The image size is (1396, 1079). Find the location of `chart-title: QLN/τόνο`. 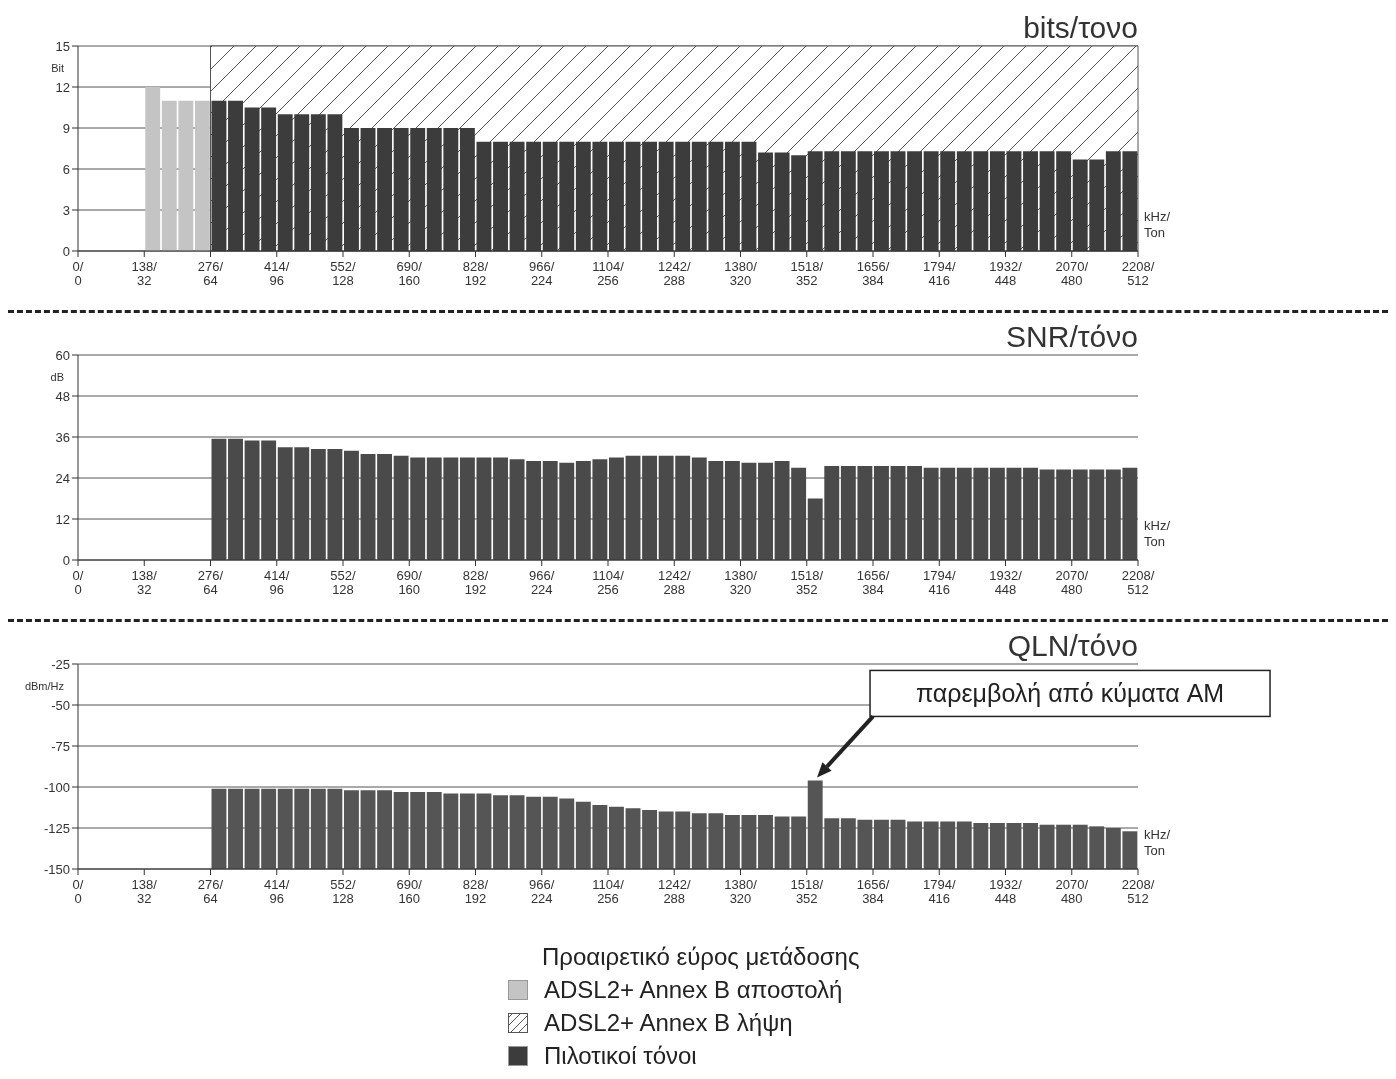

chart-title: QLN/τόνο is located at coordinates (1072, 645).